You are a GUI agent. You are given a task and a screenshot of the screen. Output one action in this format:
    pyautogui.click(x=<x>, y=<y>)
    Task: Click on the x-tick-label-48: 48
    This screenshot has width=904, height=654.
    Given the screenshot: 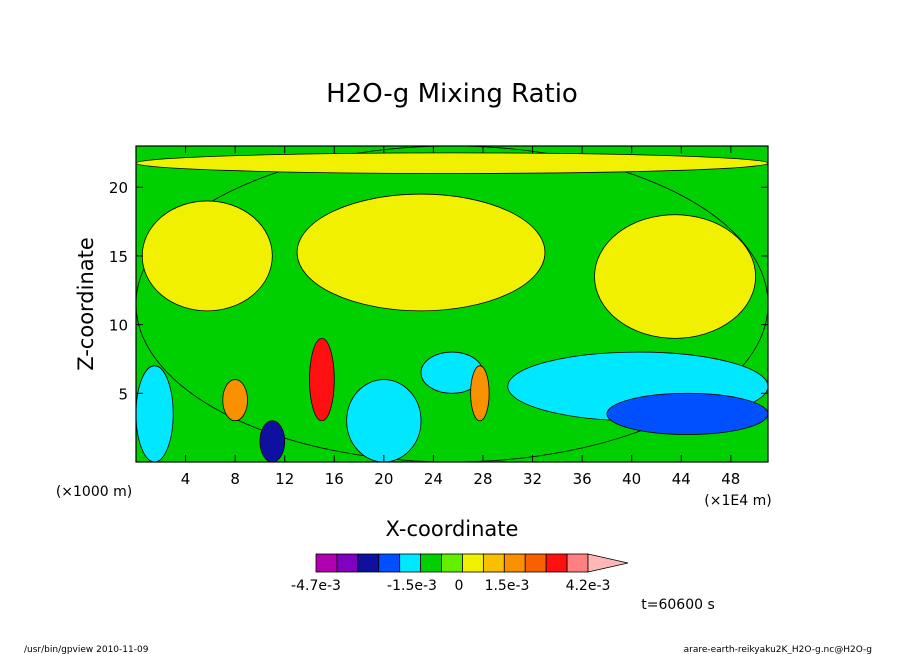 What is the action you would take?
    pyautogui.click(x=730, y=479)
    